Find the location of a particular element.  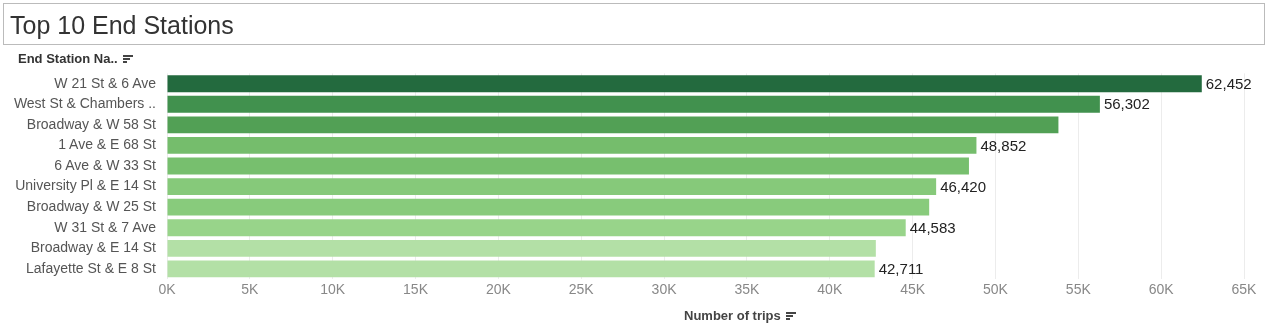

x-tick-label: 20K is located at coordinates (498, 289).